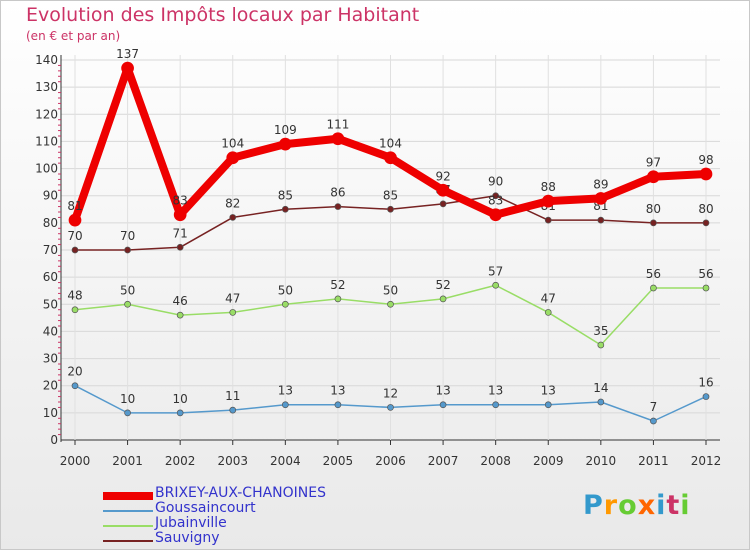  What do you see at coordinates (232, 203) in the screenshot?
I see `data-label: 82` at bounding box center [232, 203].